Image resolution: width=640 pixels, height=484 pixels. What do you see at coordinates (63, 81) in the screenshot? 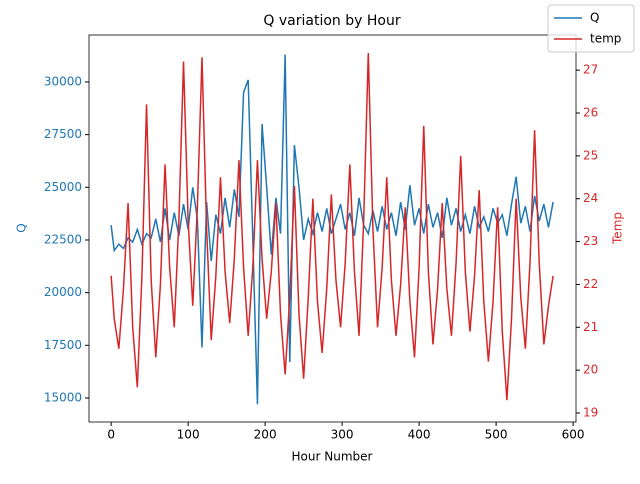
I see `y-tick-label: 30000` at bounding box center [63, 81].